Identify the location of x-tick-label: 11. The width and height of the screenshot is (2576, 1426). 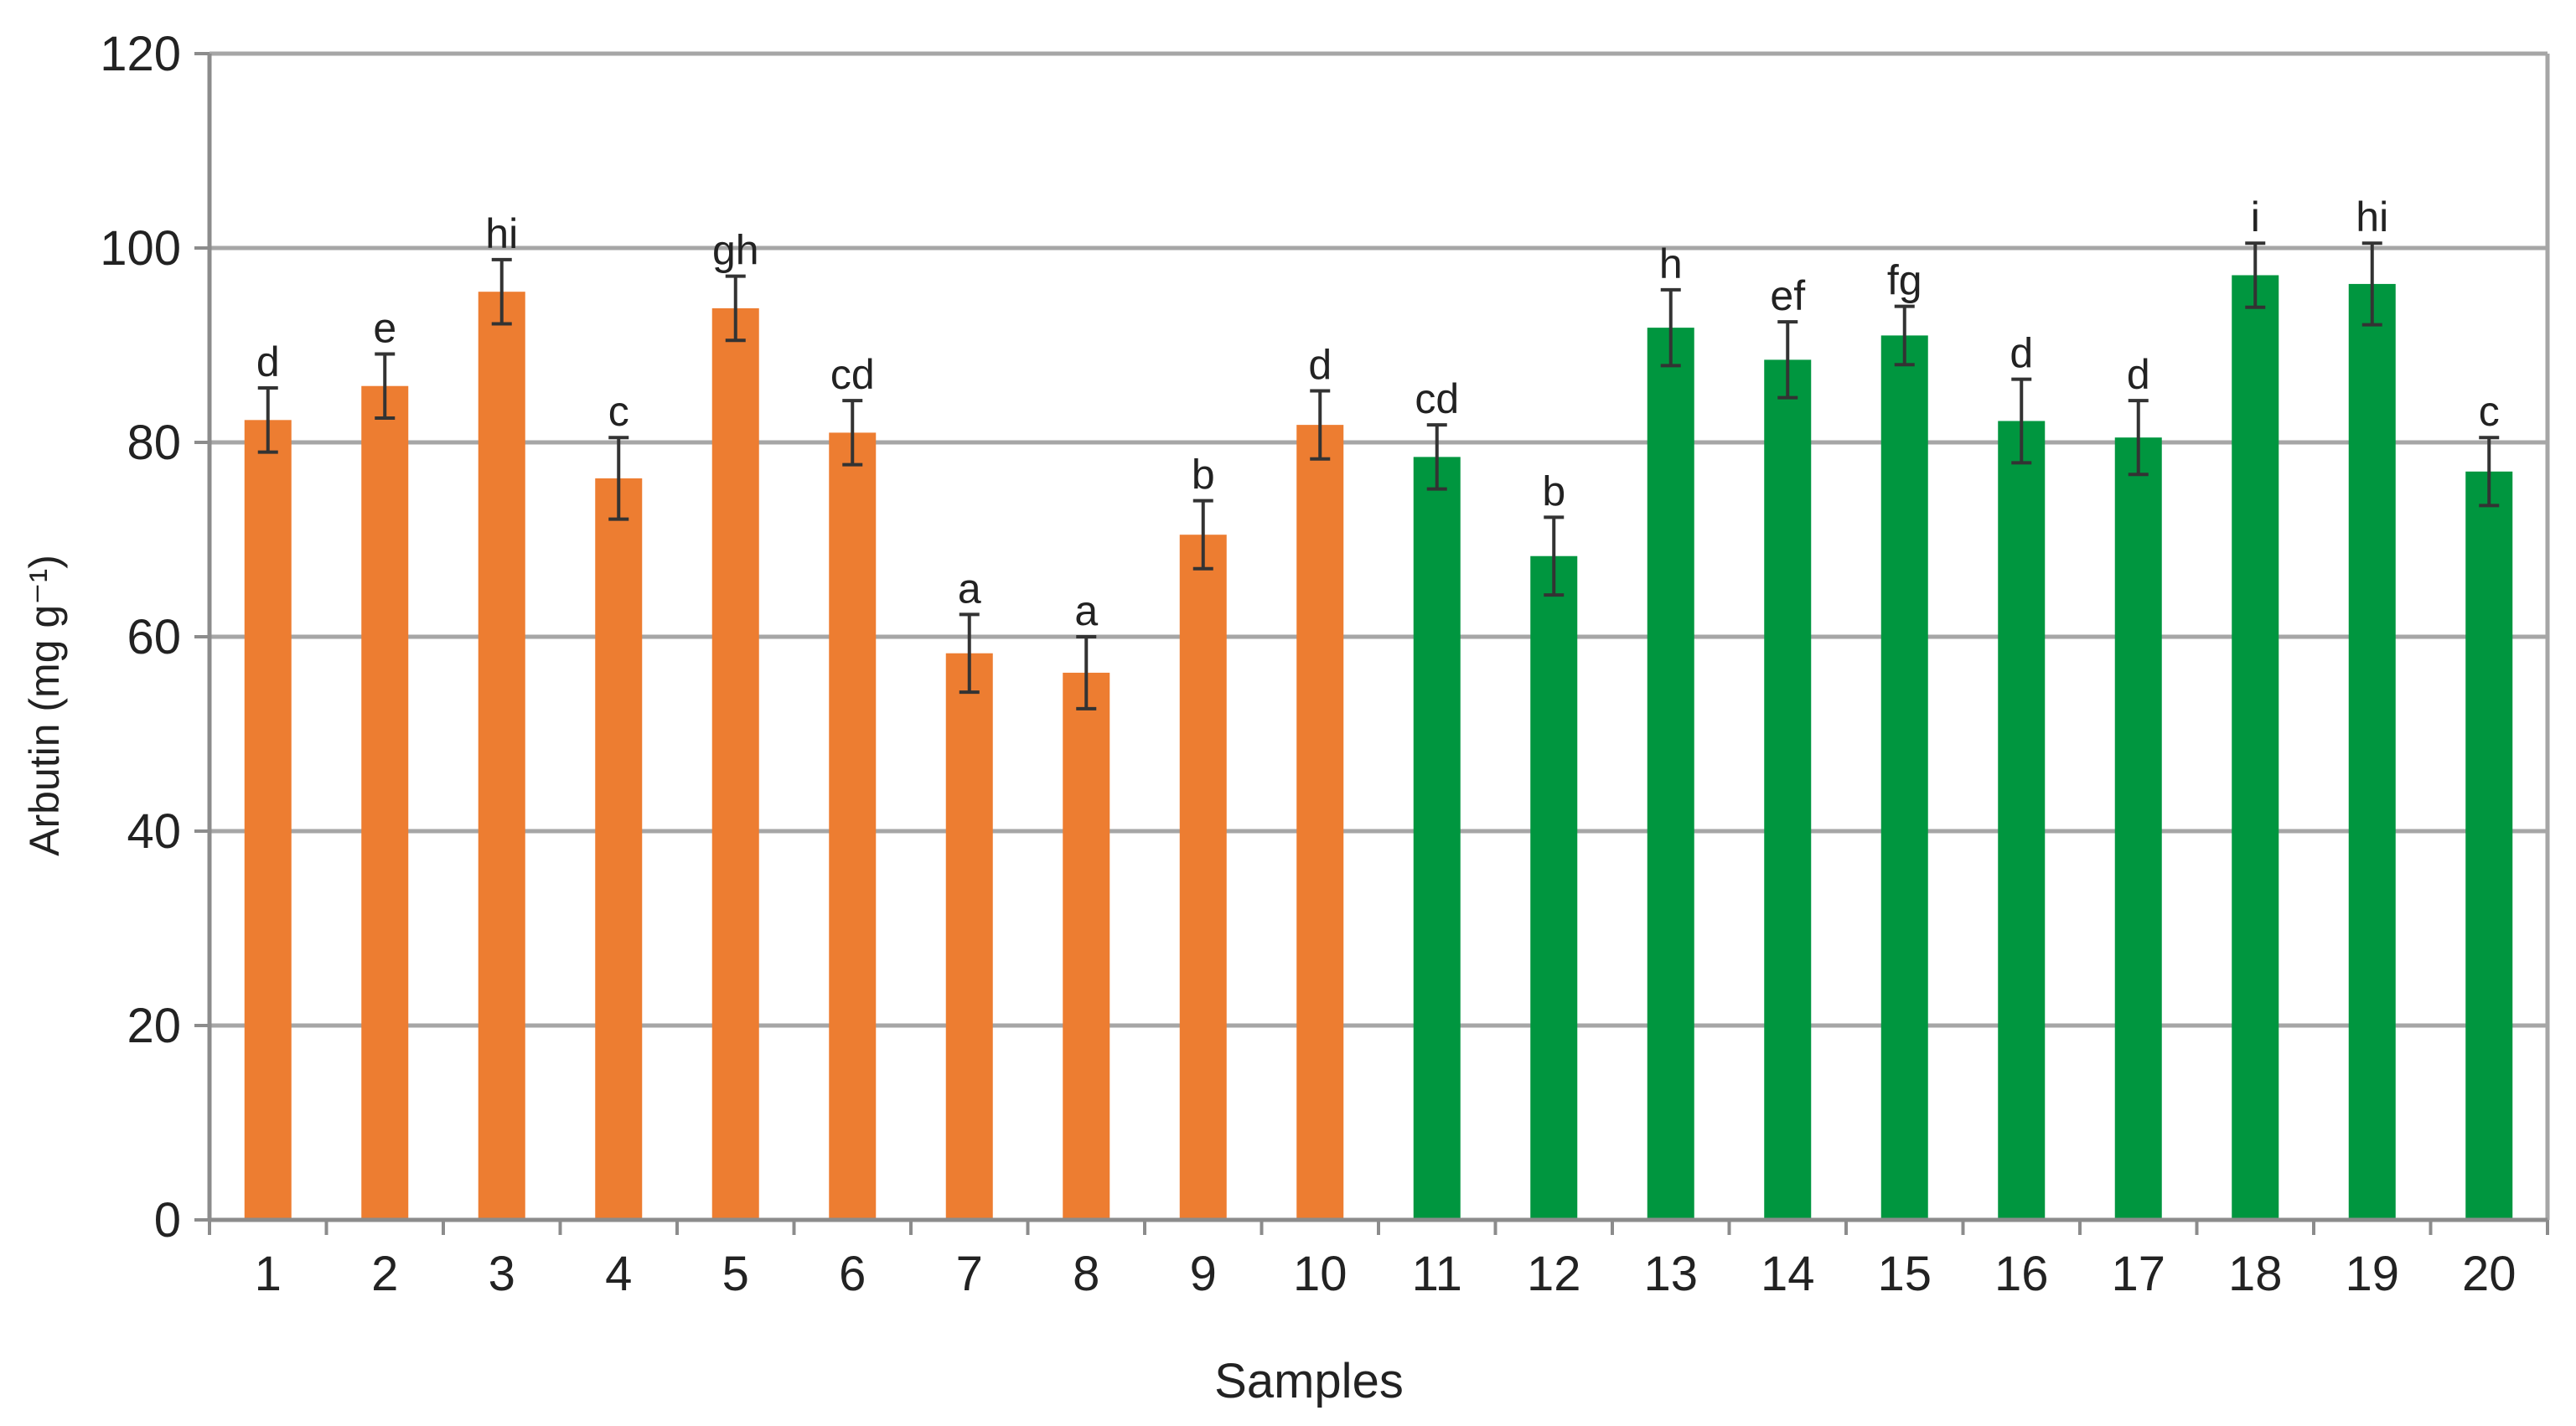
(1437, 1274).